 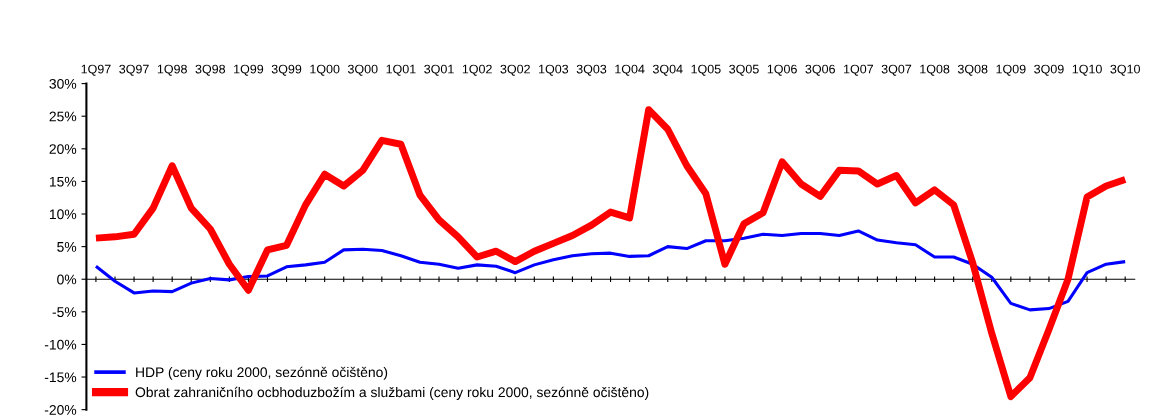 What do you see at coordinates (820, 70) in the screenshot?
I see `x-tick-label: 3Q06` at bounding box center [820, 70].